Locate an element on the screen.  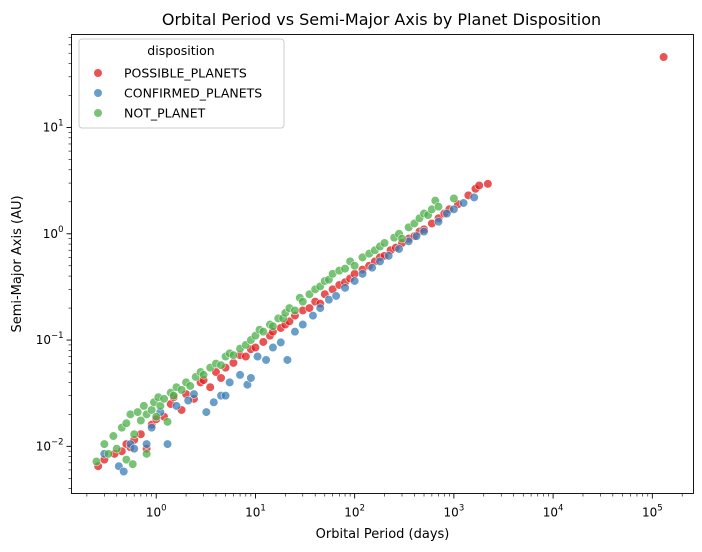
legend-marker-confirmed-planets is located at coordinates (98, 93).